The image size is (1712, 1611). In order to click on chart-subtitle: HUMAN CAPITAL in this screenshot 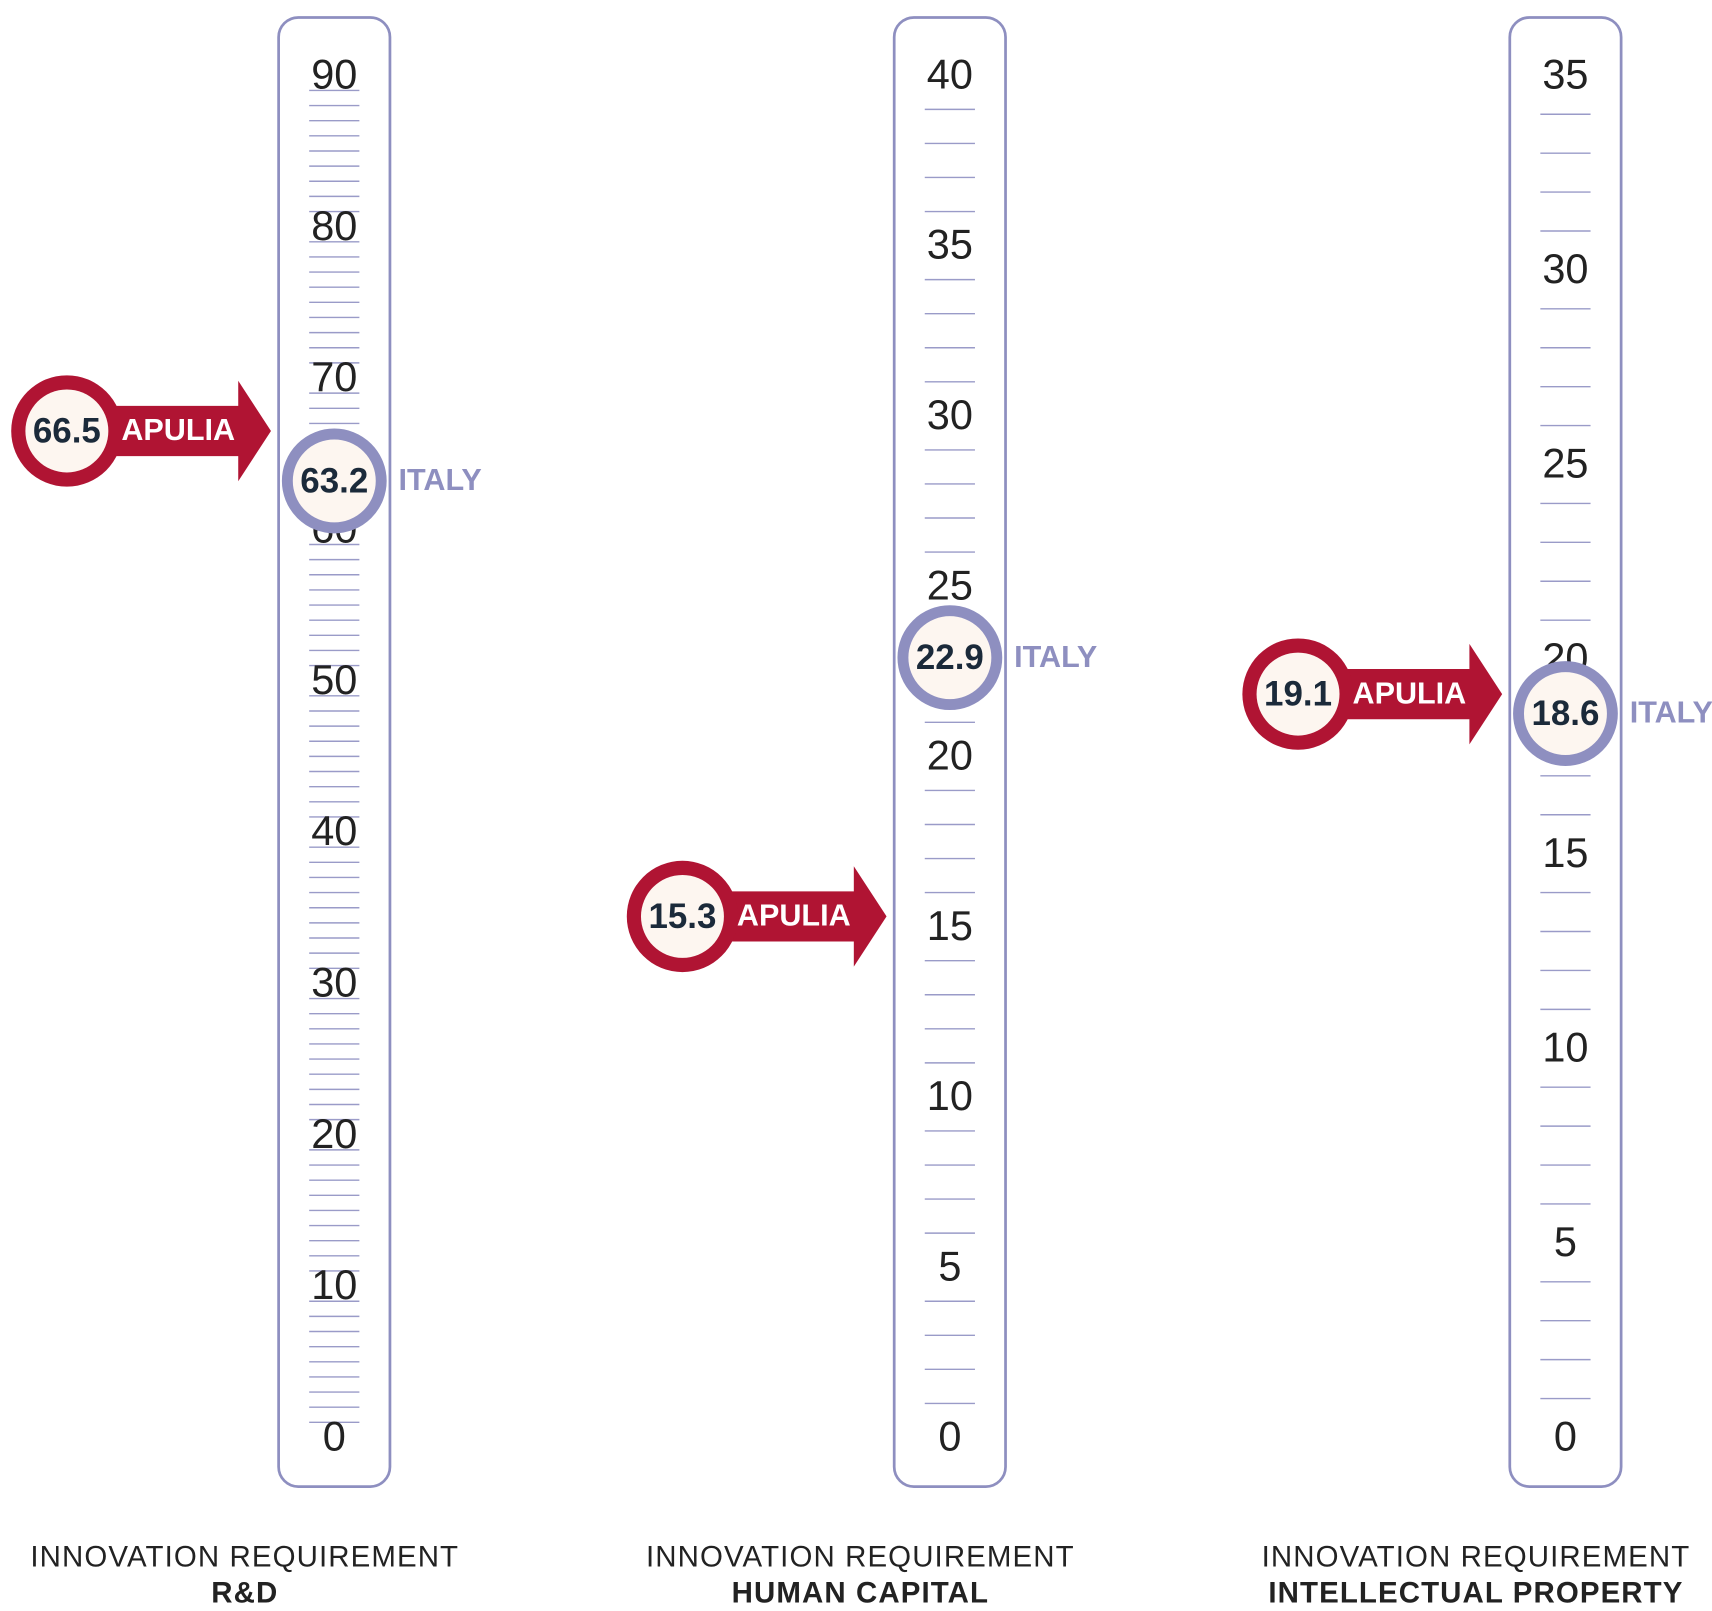, I will do `click(860, 1592)`.